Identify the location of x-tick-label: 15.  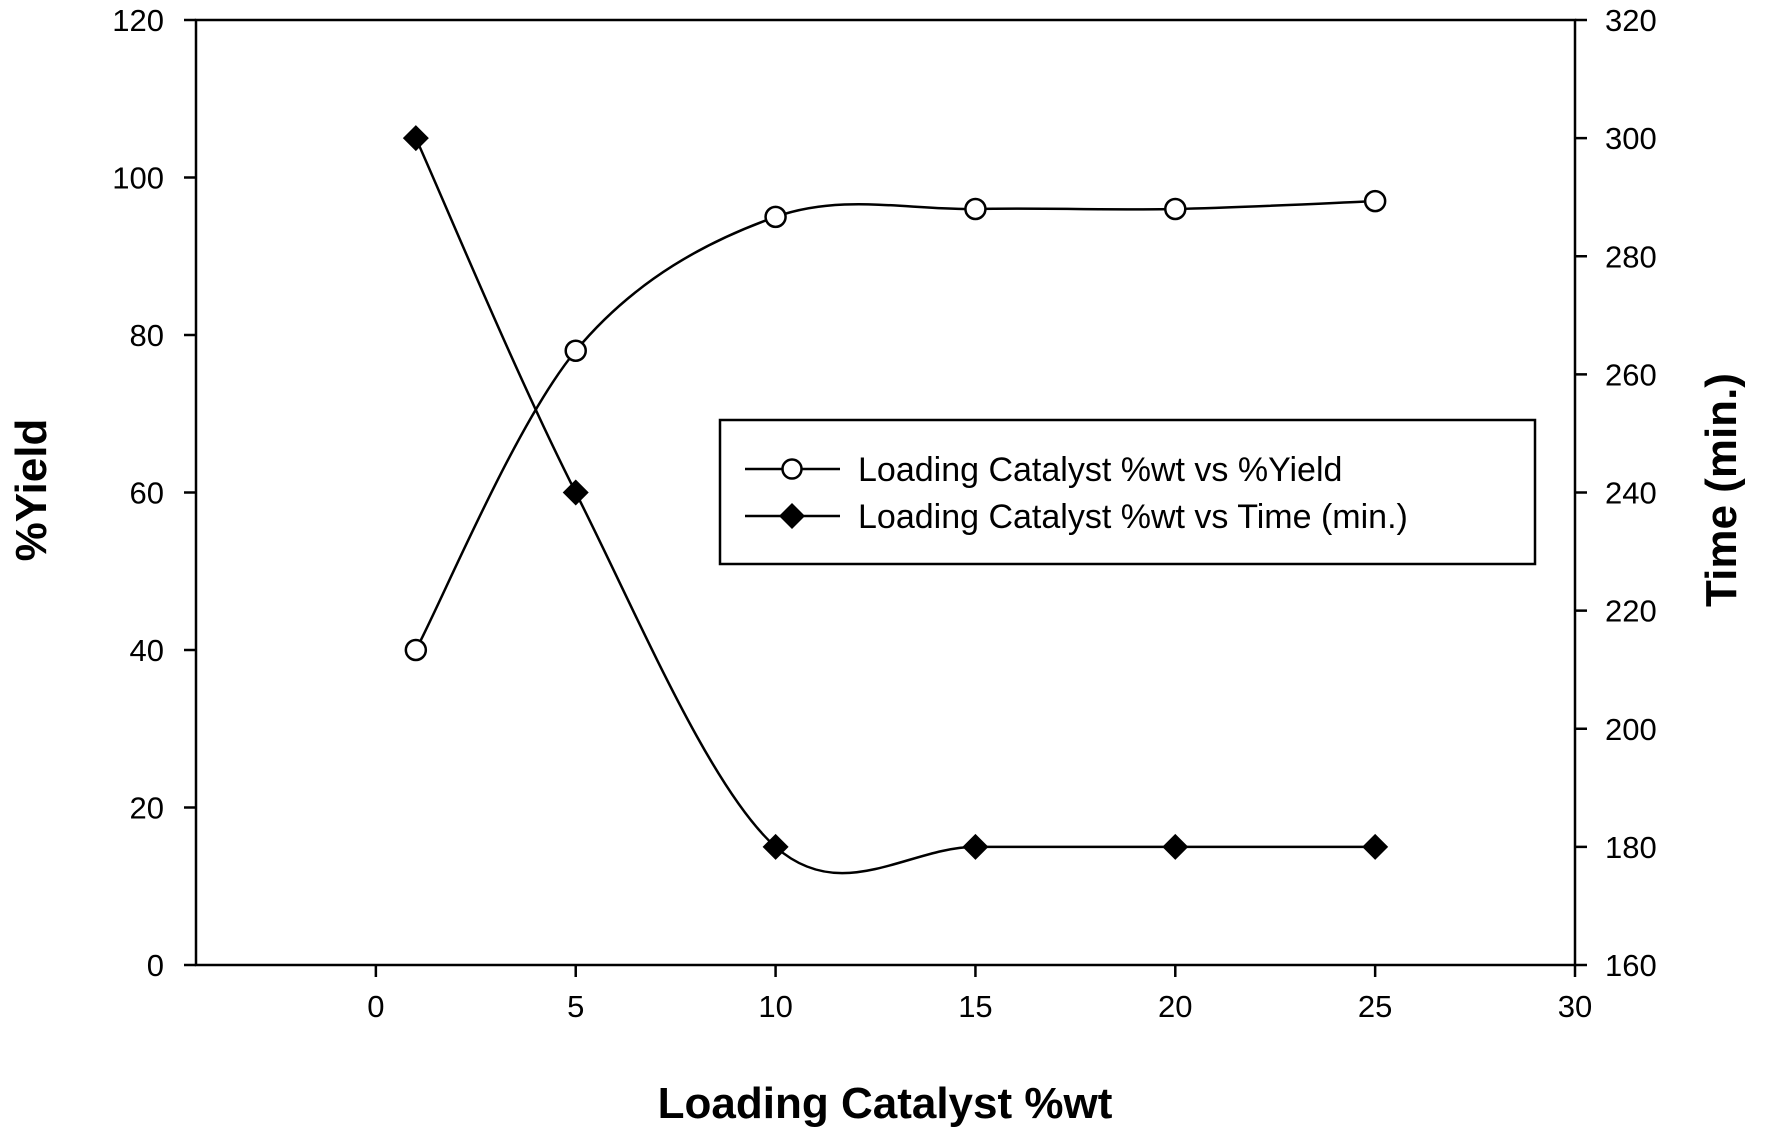
(975, 1006).